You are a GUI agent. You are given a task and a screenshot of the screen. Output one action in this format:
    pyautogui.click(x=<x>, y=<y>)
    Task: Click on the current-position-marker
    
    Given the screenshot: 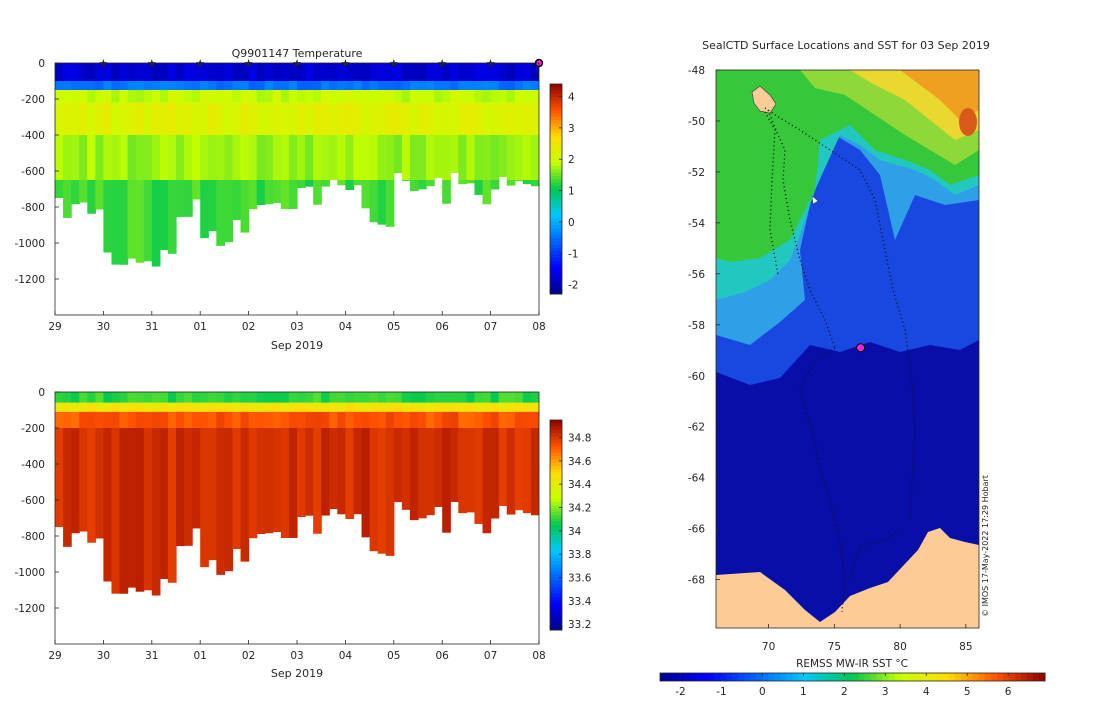 What is the action you would take?
    pyautogui.click(x=861, y=348)
    